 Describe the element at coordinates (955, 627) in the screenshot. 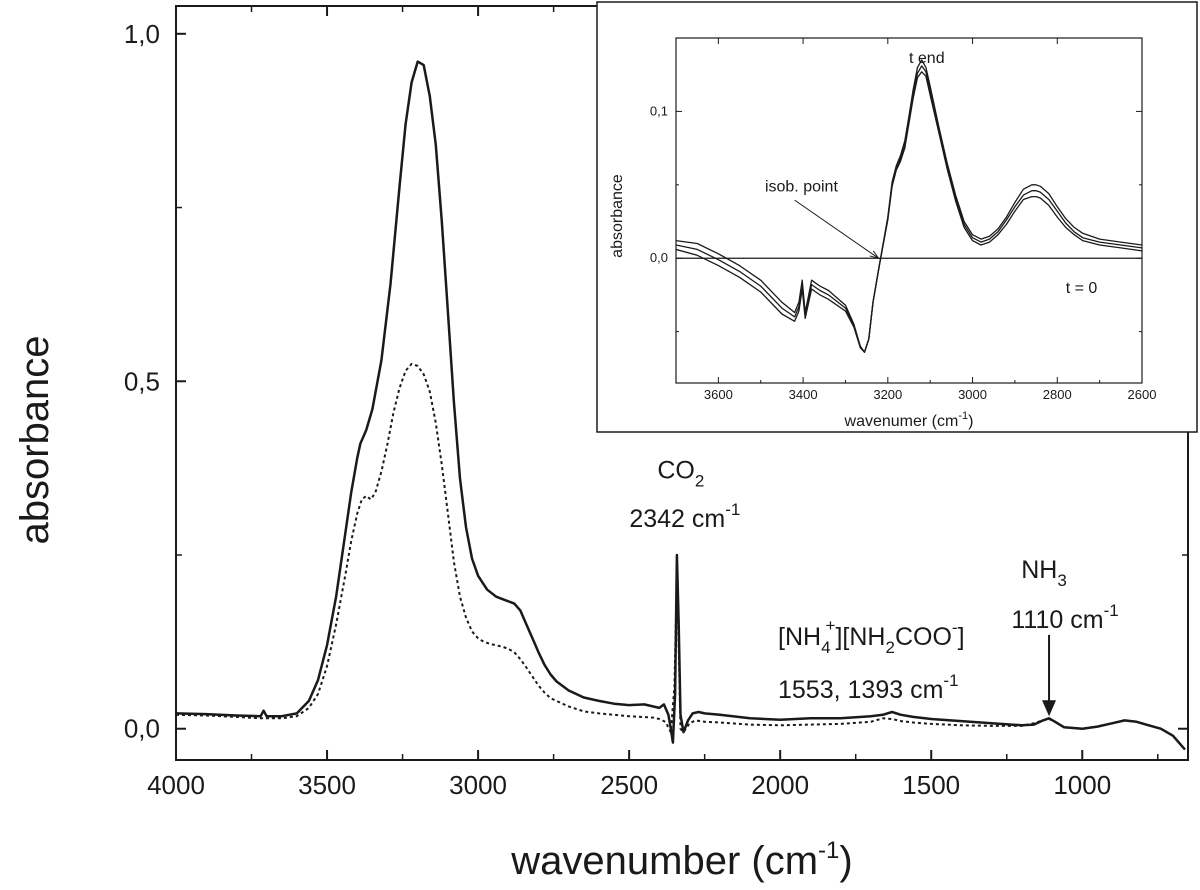

I see `carbamate-label-c-sup: -` at that location.